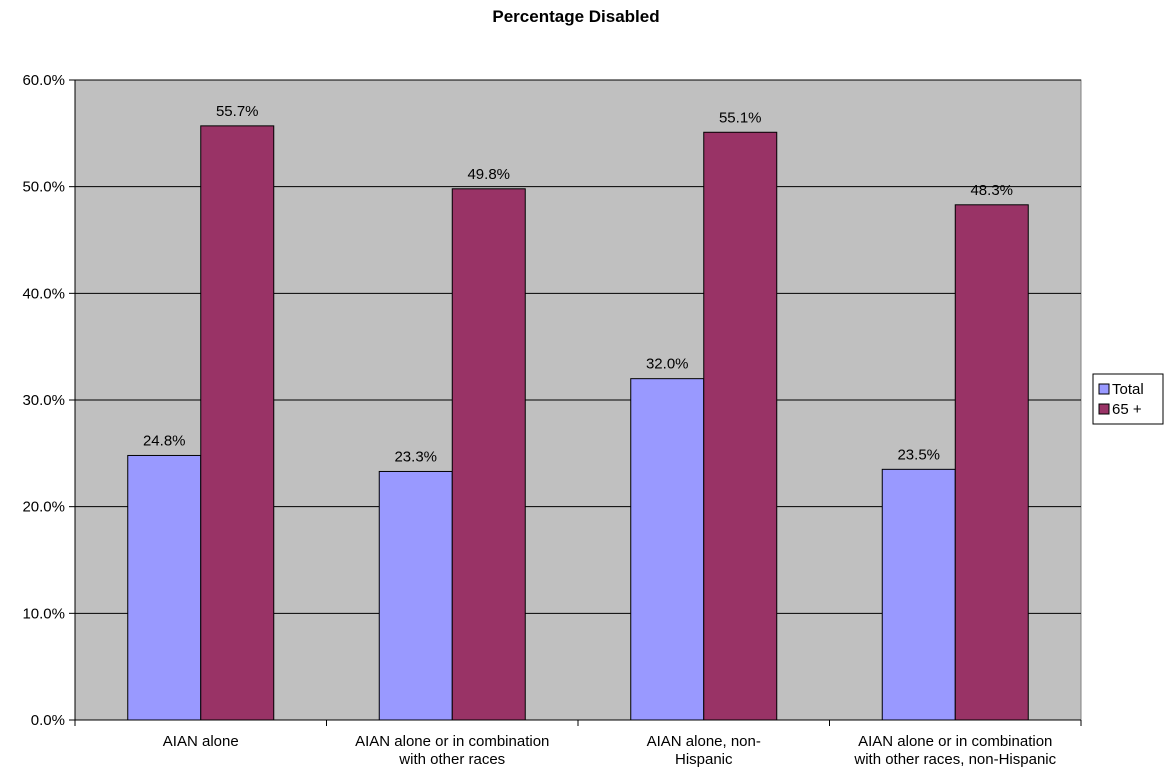  What do you see at coordinates (43, 80) in the screenshot?
I see `y-tick-label: 60.0%` at bounding box center [43, 80].